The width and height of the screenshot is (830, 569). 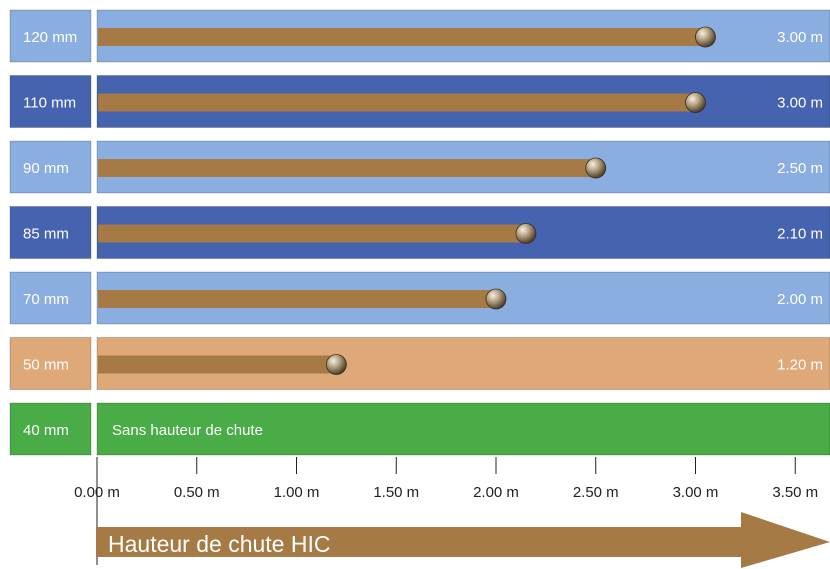 I want to click on x-tick-label: 3.00 m, so click(x=696, y=492).